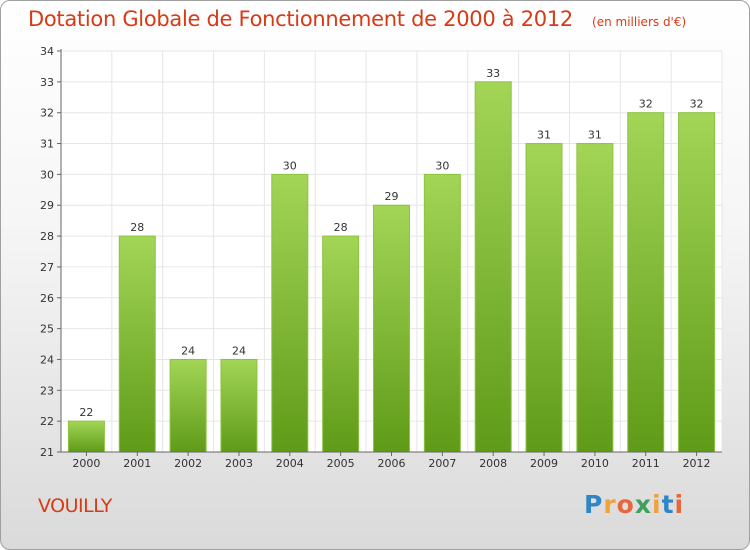  What do you see at coordinates (493, 463) in the screenshot?
I see `x-tick-label: 2008` at bounding box center [493, 463].